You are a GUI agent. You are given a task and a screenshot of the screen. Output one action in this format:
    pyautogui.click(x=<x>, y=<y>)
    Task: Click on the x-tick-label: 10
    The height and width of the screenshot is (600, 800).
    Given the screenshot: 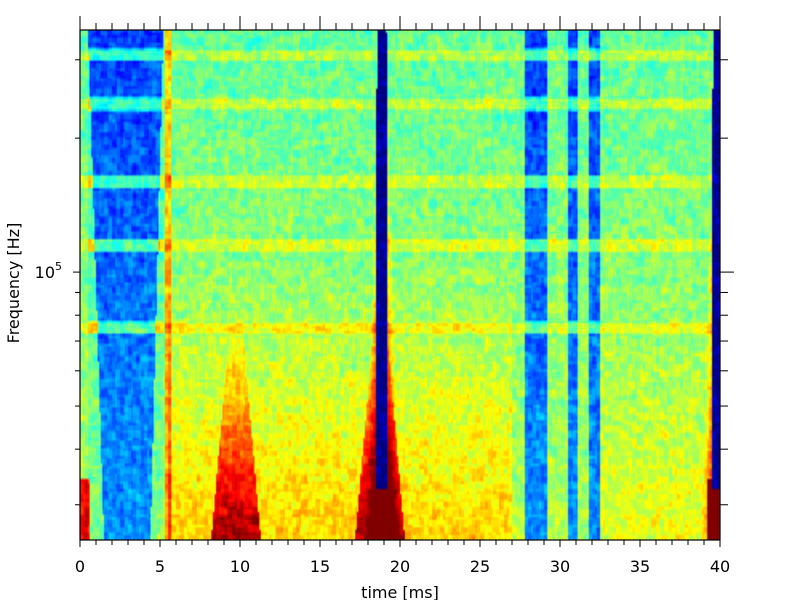 What is the action you would take?
    pyautogui.click(x=240, y=566)
    